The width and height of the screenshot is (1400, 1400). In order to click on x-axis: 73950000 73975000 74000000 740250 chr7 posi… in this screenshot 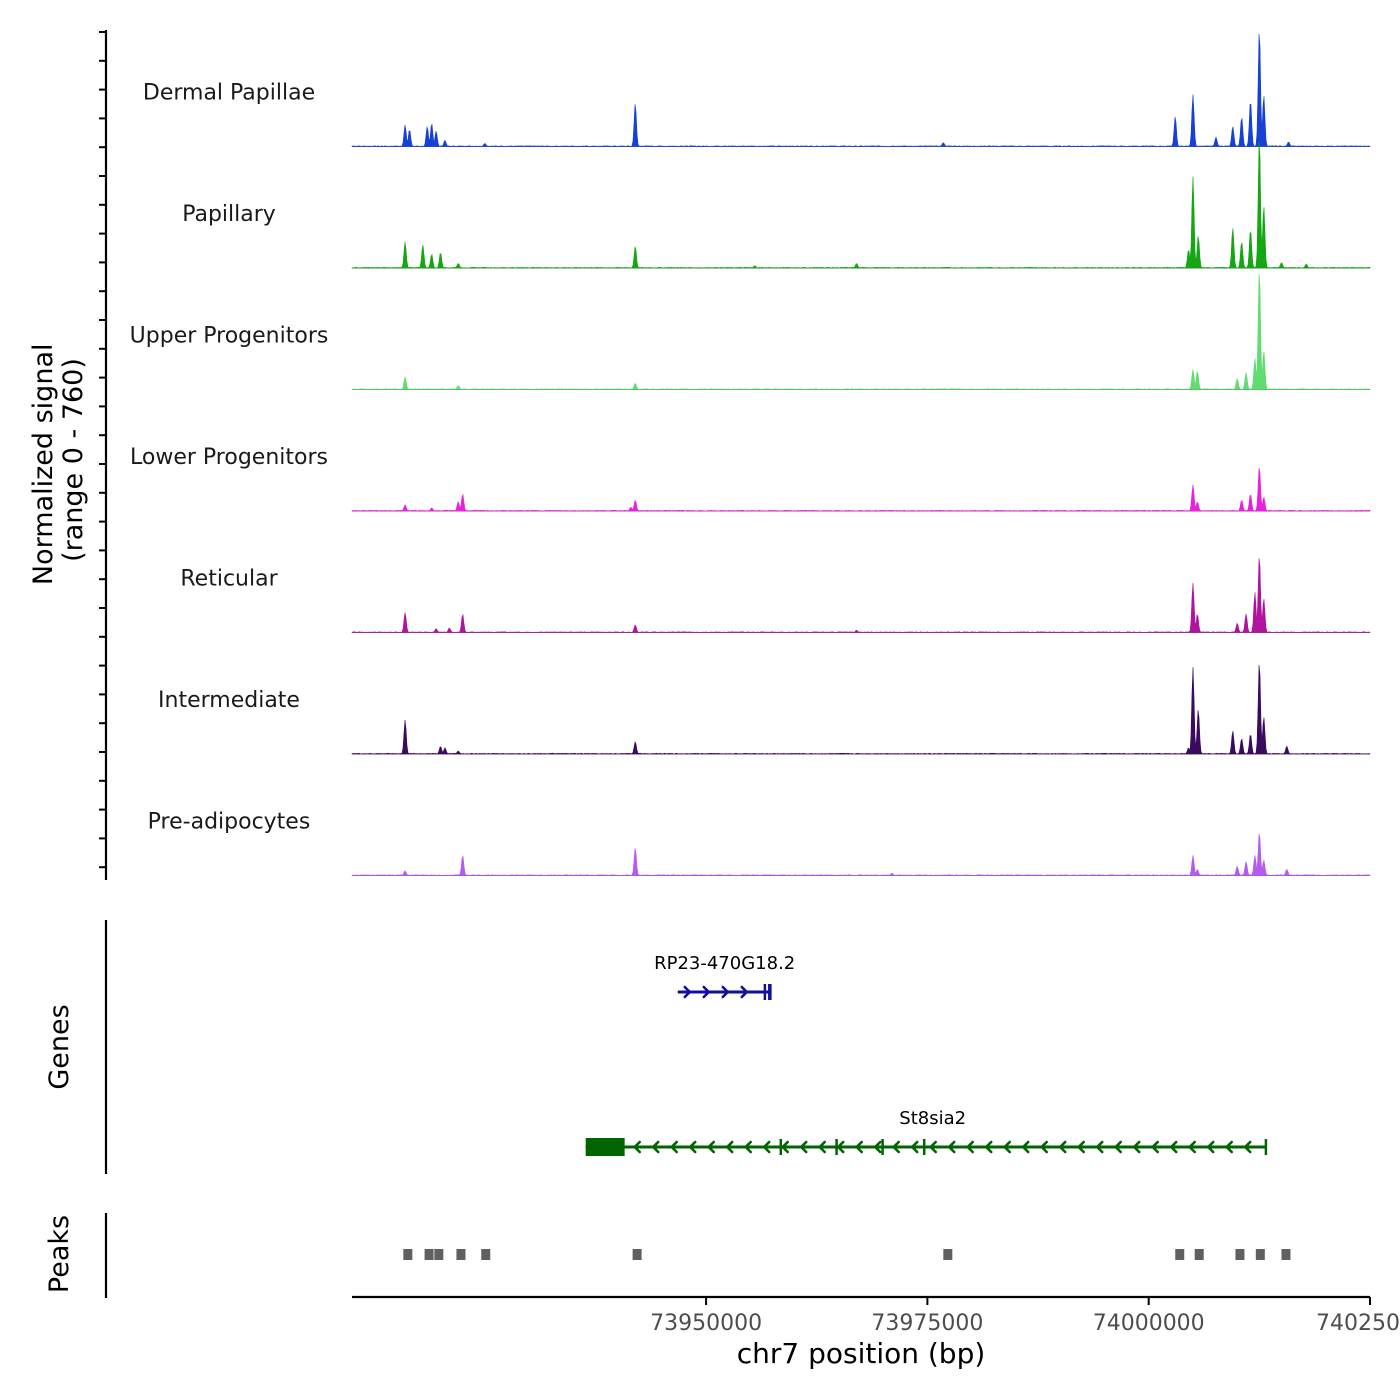, I will do `click(876, 1332)`.